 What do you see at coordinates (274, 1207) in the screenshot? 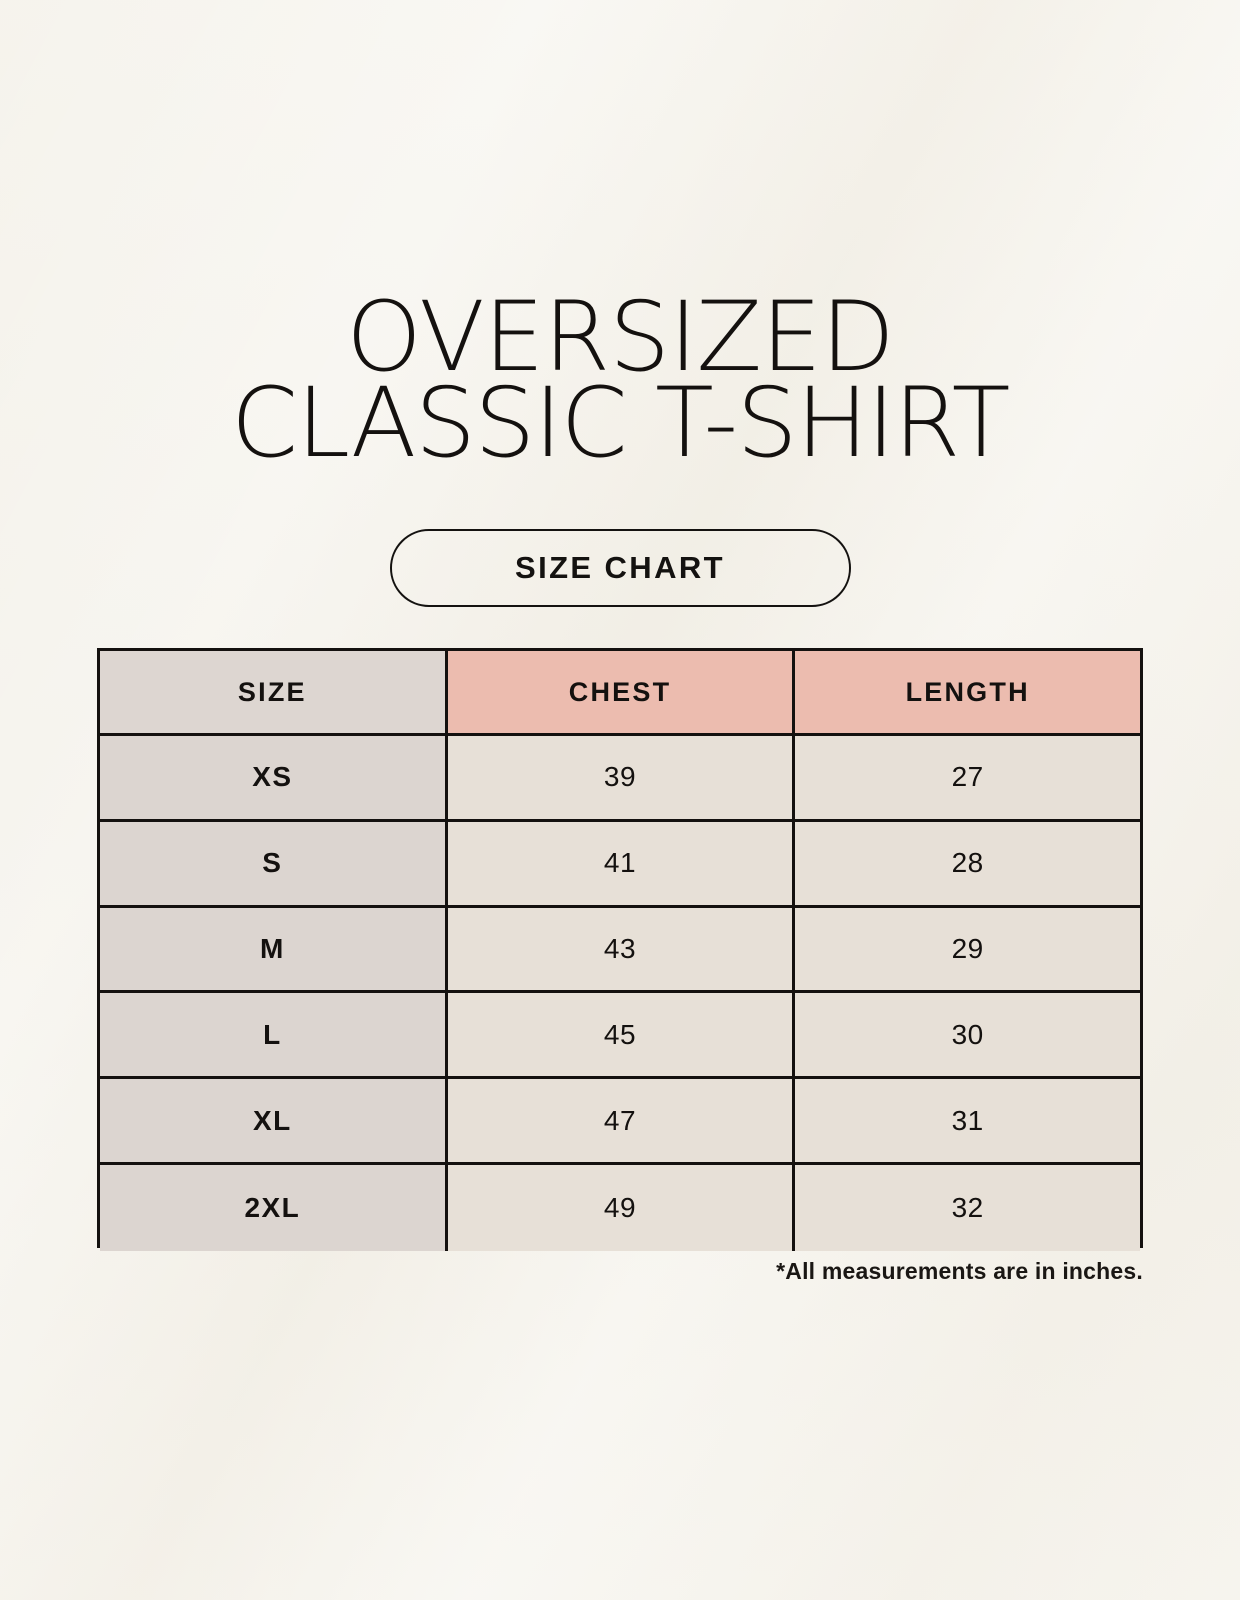
I see `cell-size: 2XL` at bounding box center [274, 1207].